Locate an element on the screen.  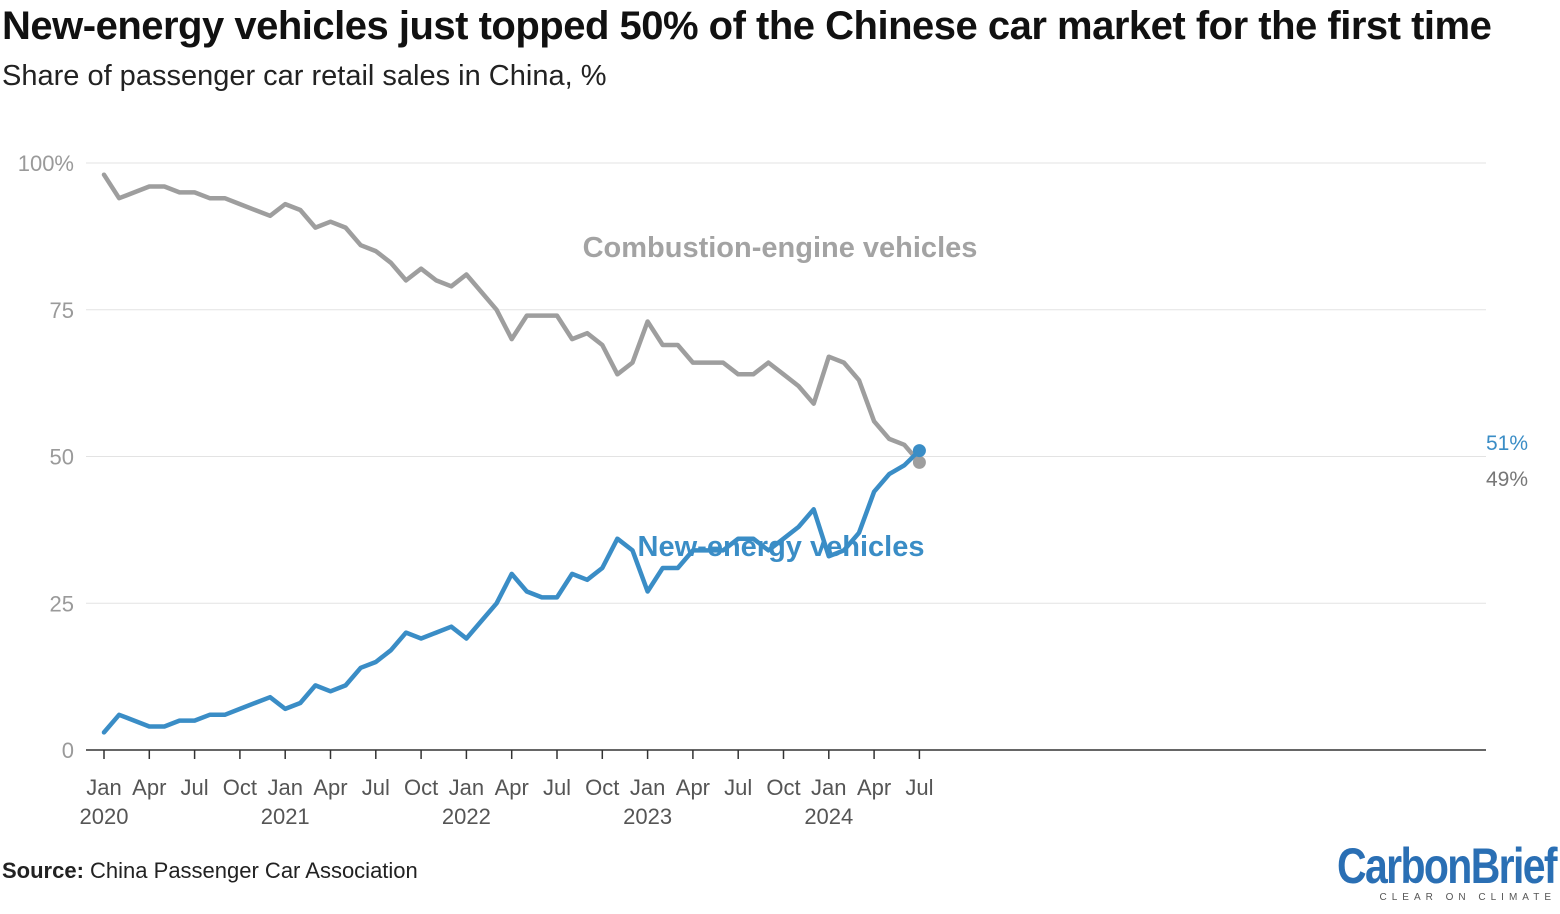
new-energy-end-label: 51% is located at coordinates (1507, 443).